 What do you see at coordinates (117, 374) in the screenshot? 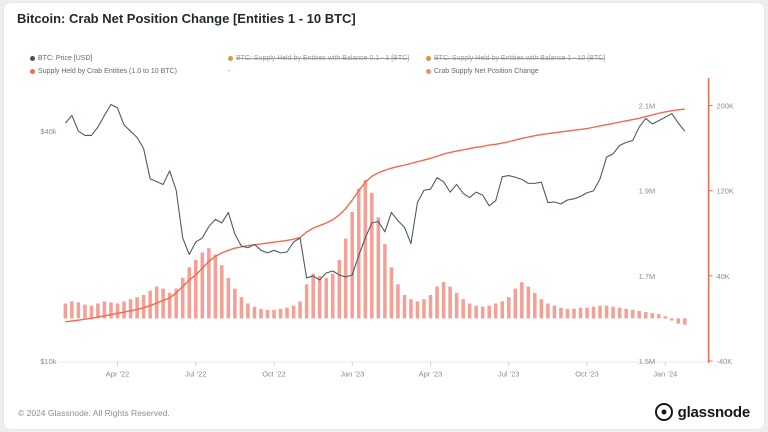
I see `svg-text: Apr ’22` at bounding box center [117, 374].